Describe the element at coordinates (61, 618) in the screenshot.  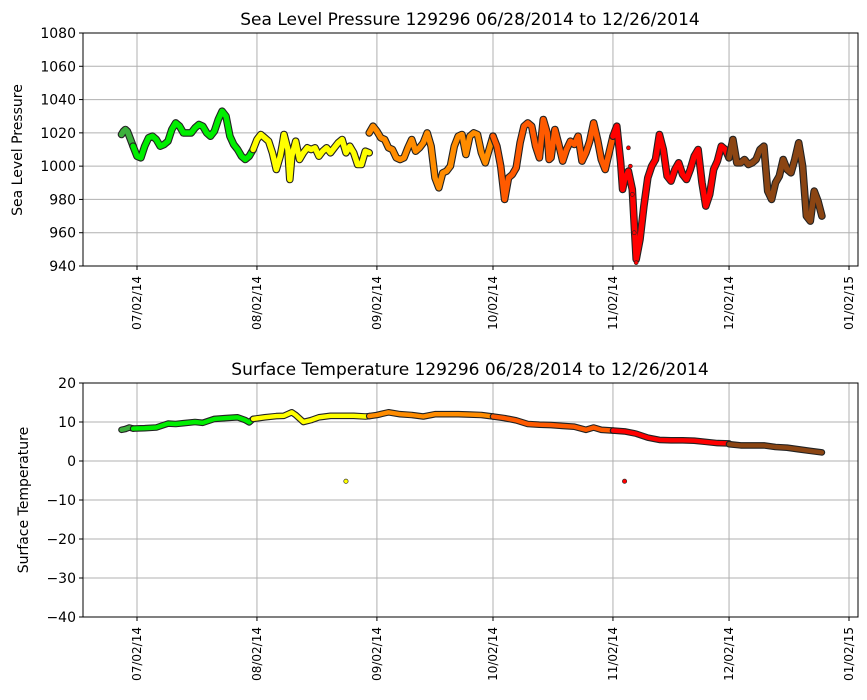
I see `y-tick-label: −40` at that location.